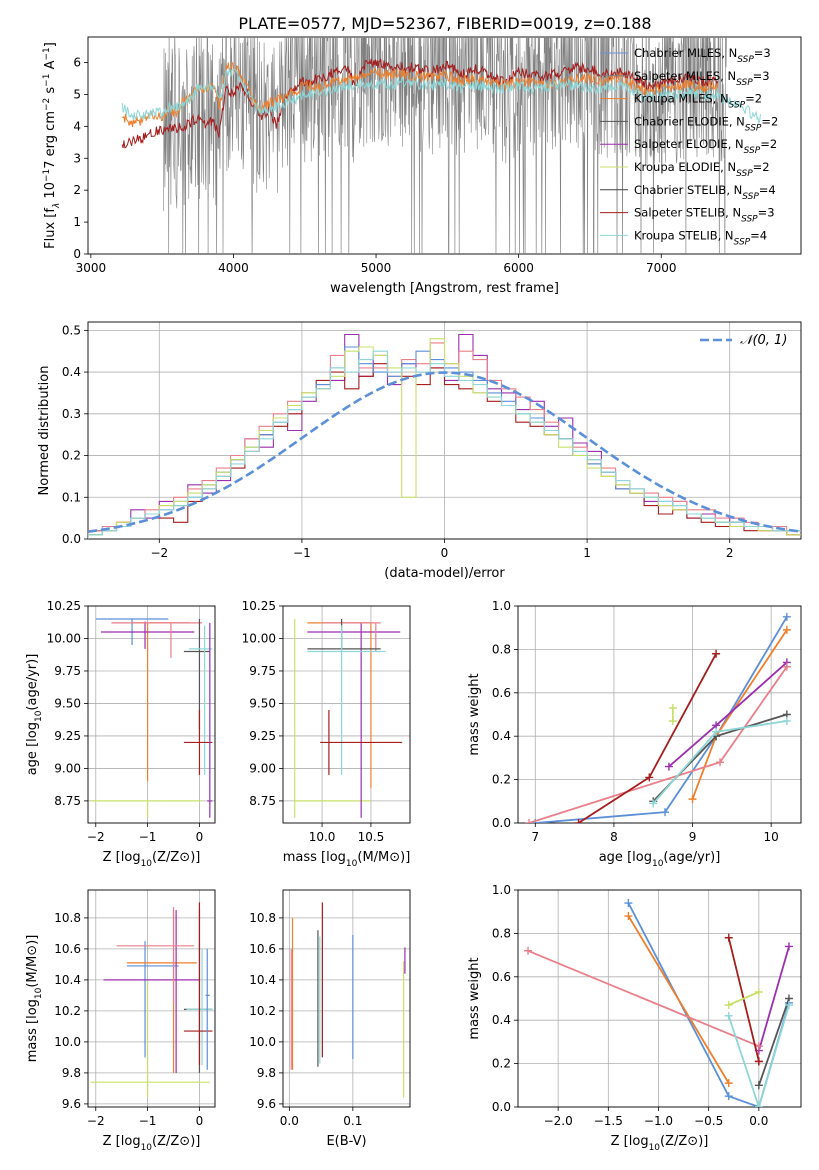 Image resolution: width=819 pixels, height=1170 pixels. I want to click on x-tick-label: 10.5, so click(371, 837).